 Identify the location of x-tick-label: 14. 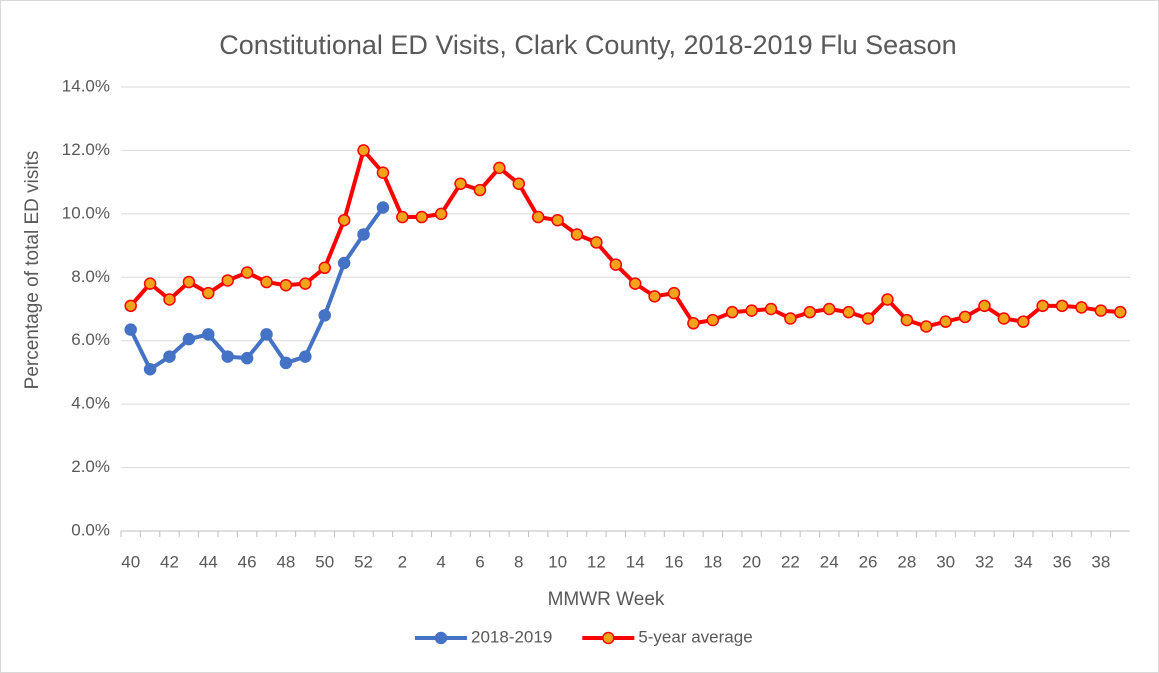
(635, 561).